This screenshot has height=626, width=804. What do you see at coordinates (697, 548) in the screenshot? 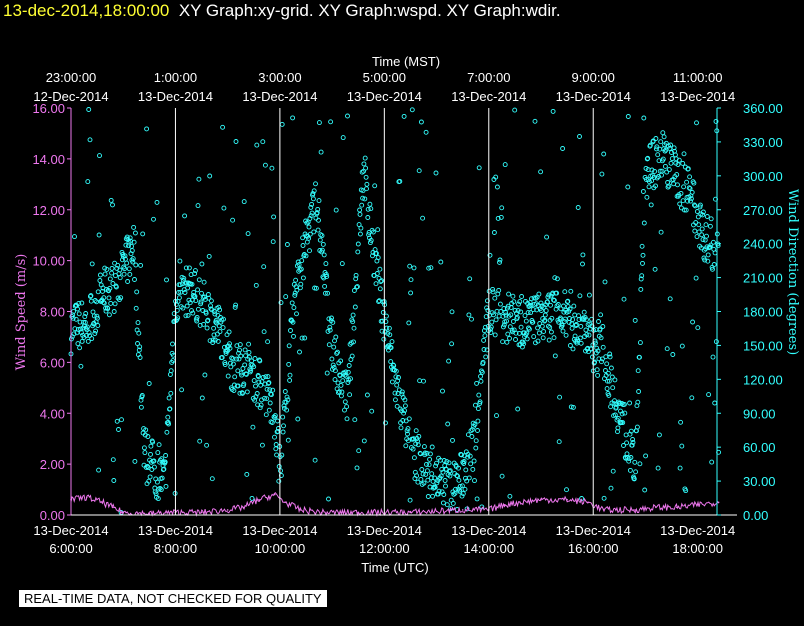
I see `bottom-tick-time: 18:00:00` at bounding box center [697, 548].